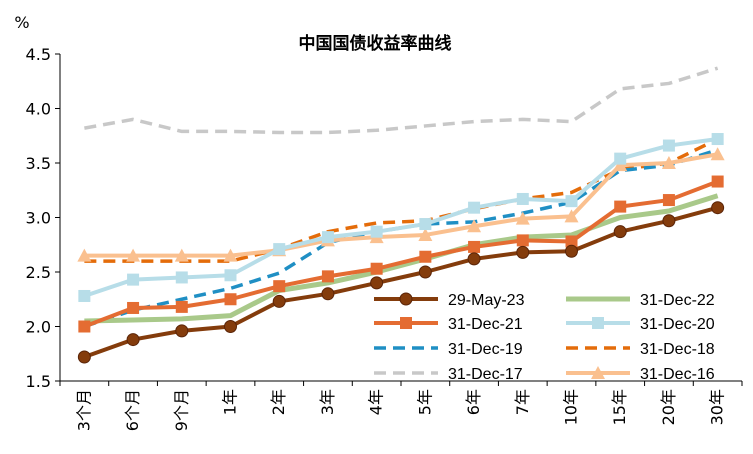  What do you see at coordinates (38, 272) in the screenshot?
I see `y-tick-label: 2.5` at bounding box center [38, 272].